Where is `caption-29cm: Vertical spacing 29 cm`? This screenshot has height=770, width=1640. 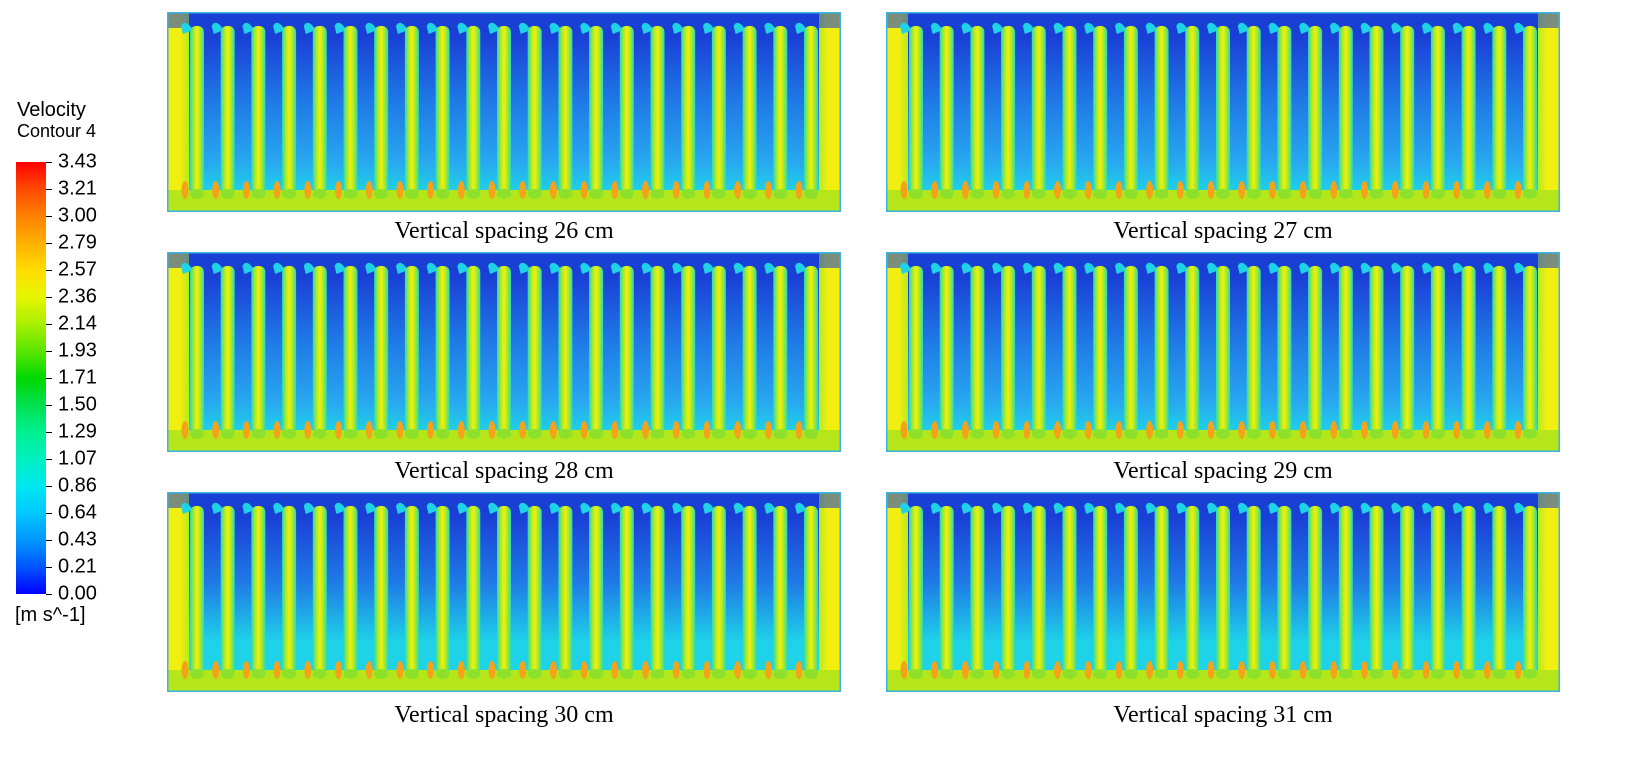
caption-29cm: Vertical spacing 29 cm is located at coordinates (1223, 471).